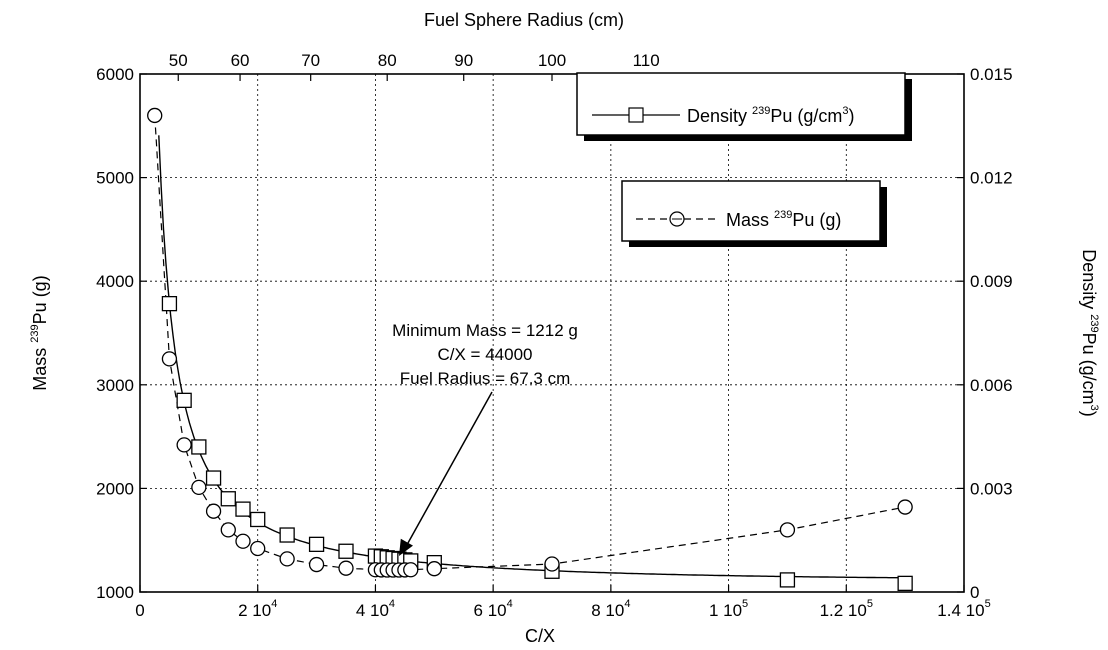 The image size is (1108, 650). What do you see at coordinates (636, 115) in the screenshot?
I see `legend-square-marker` at bounding box center [636, 115].